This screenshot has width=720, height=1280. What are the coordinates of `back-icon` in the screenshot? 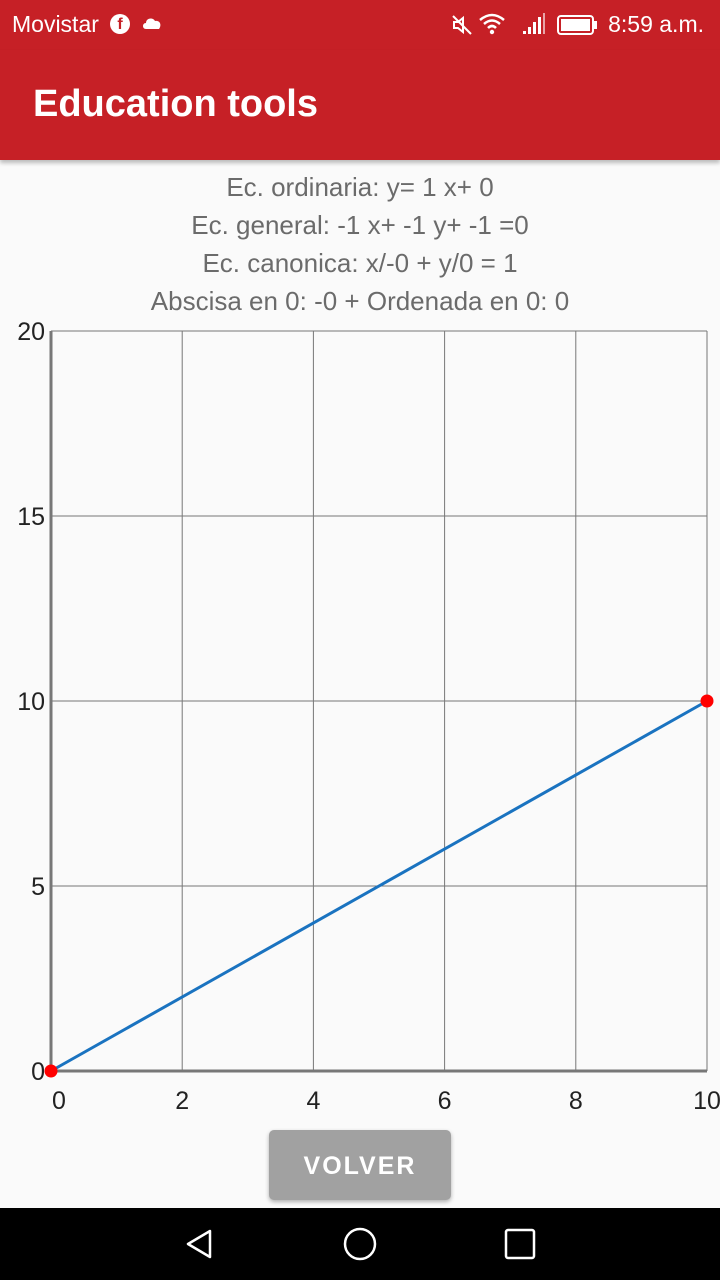 It's located at (200, 1244).